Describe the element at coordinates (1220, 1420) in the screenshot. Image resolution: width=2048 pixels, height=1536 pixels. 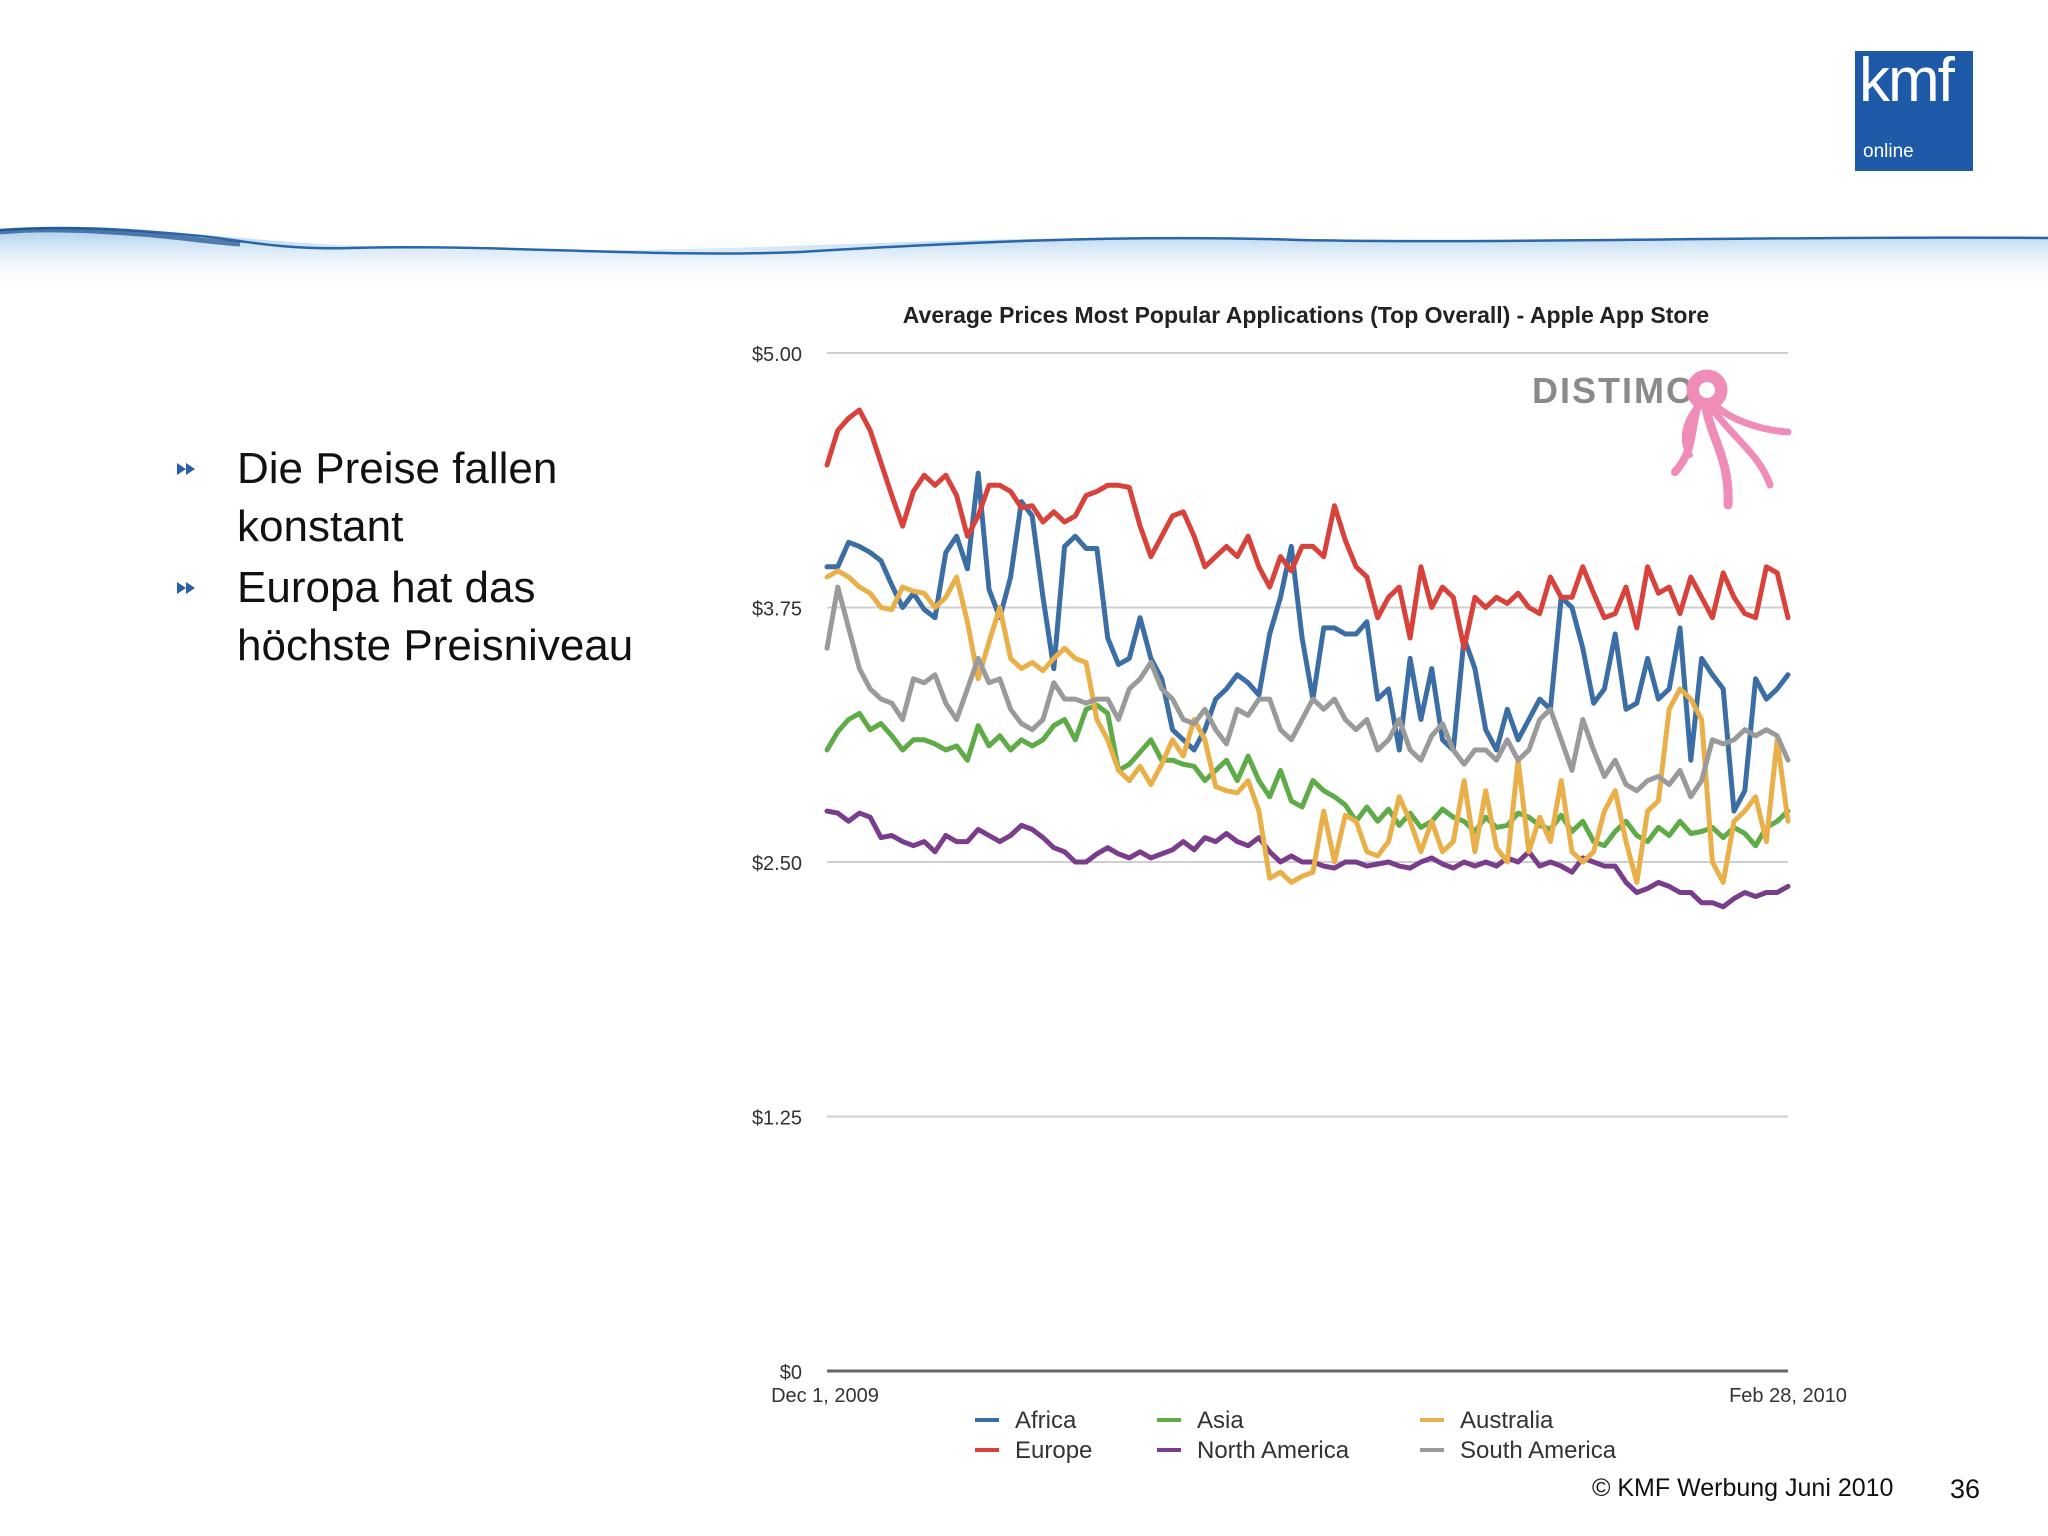
I see `legend-label: Asia` at that location.